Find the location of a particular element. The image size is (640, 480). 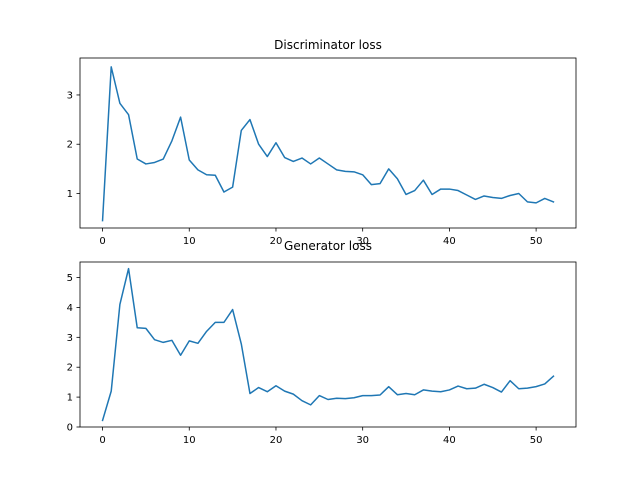

generator-loss-y-tick-label: 3 is located at coordinates (70, 338).